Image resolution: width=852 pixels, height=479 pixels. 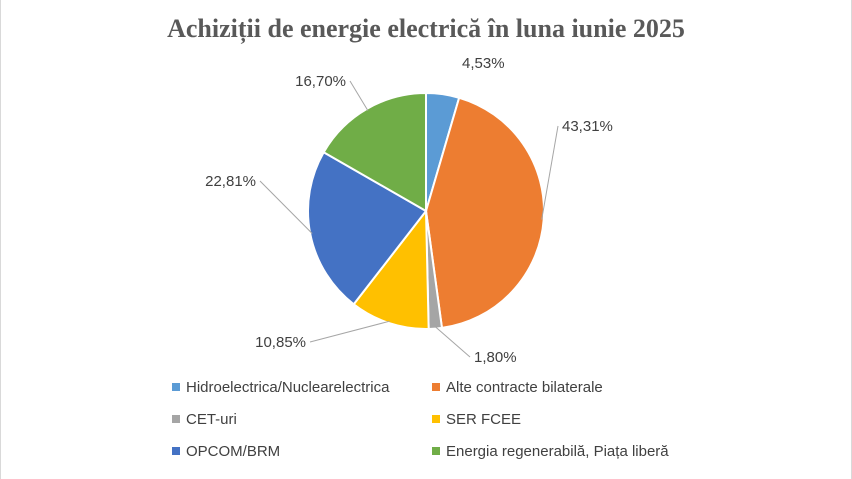 What do you see at coordinates (280, 342) in the screenshot?
I see `data-label-4: 10,85%` at bounding box center [280, 342].